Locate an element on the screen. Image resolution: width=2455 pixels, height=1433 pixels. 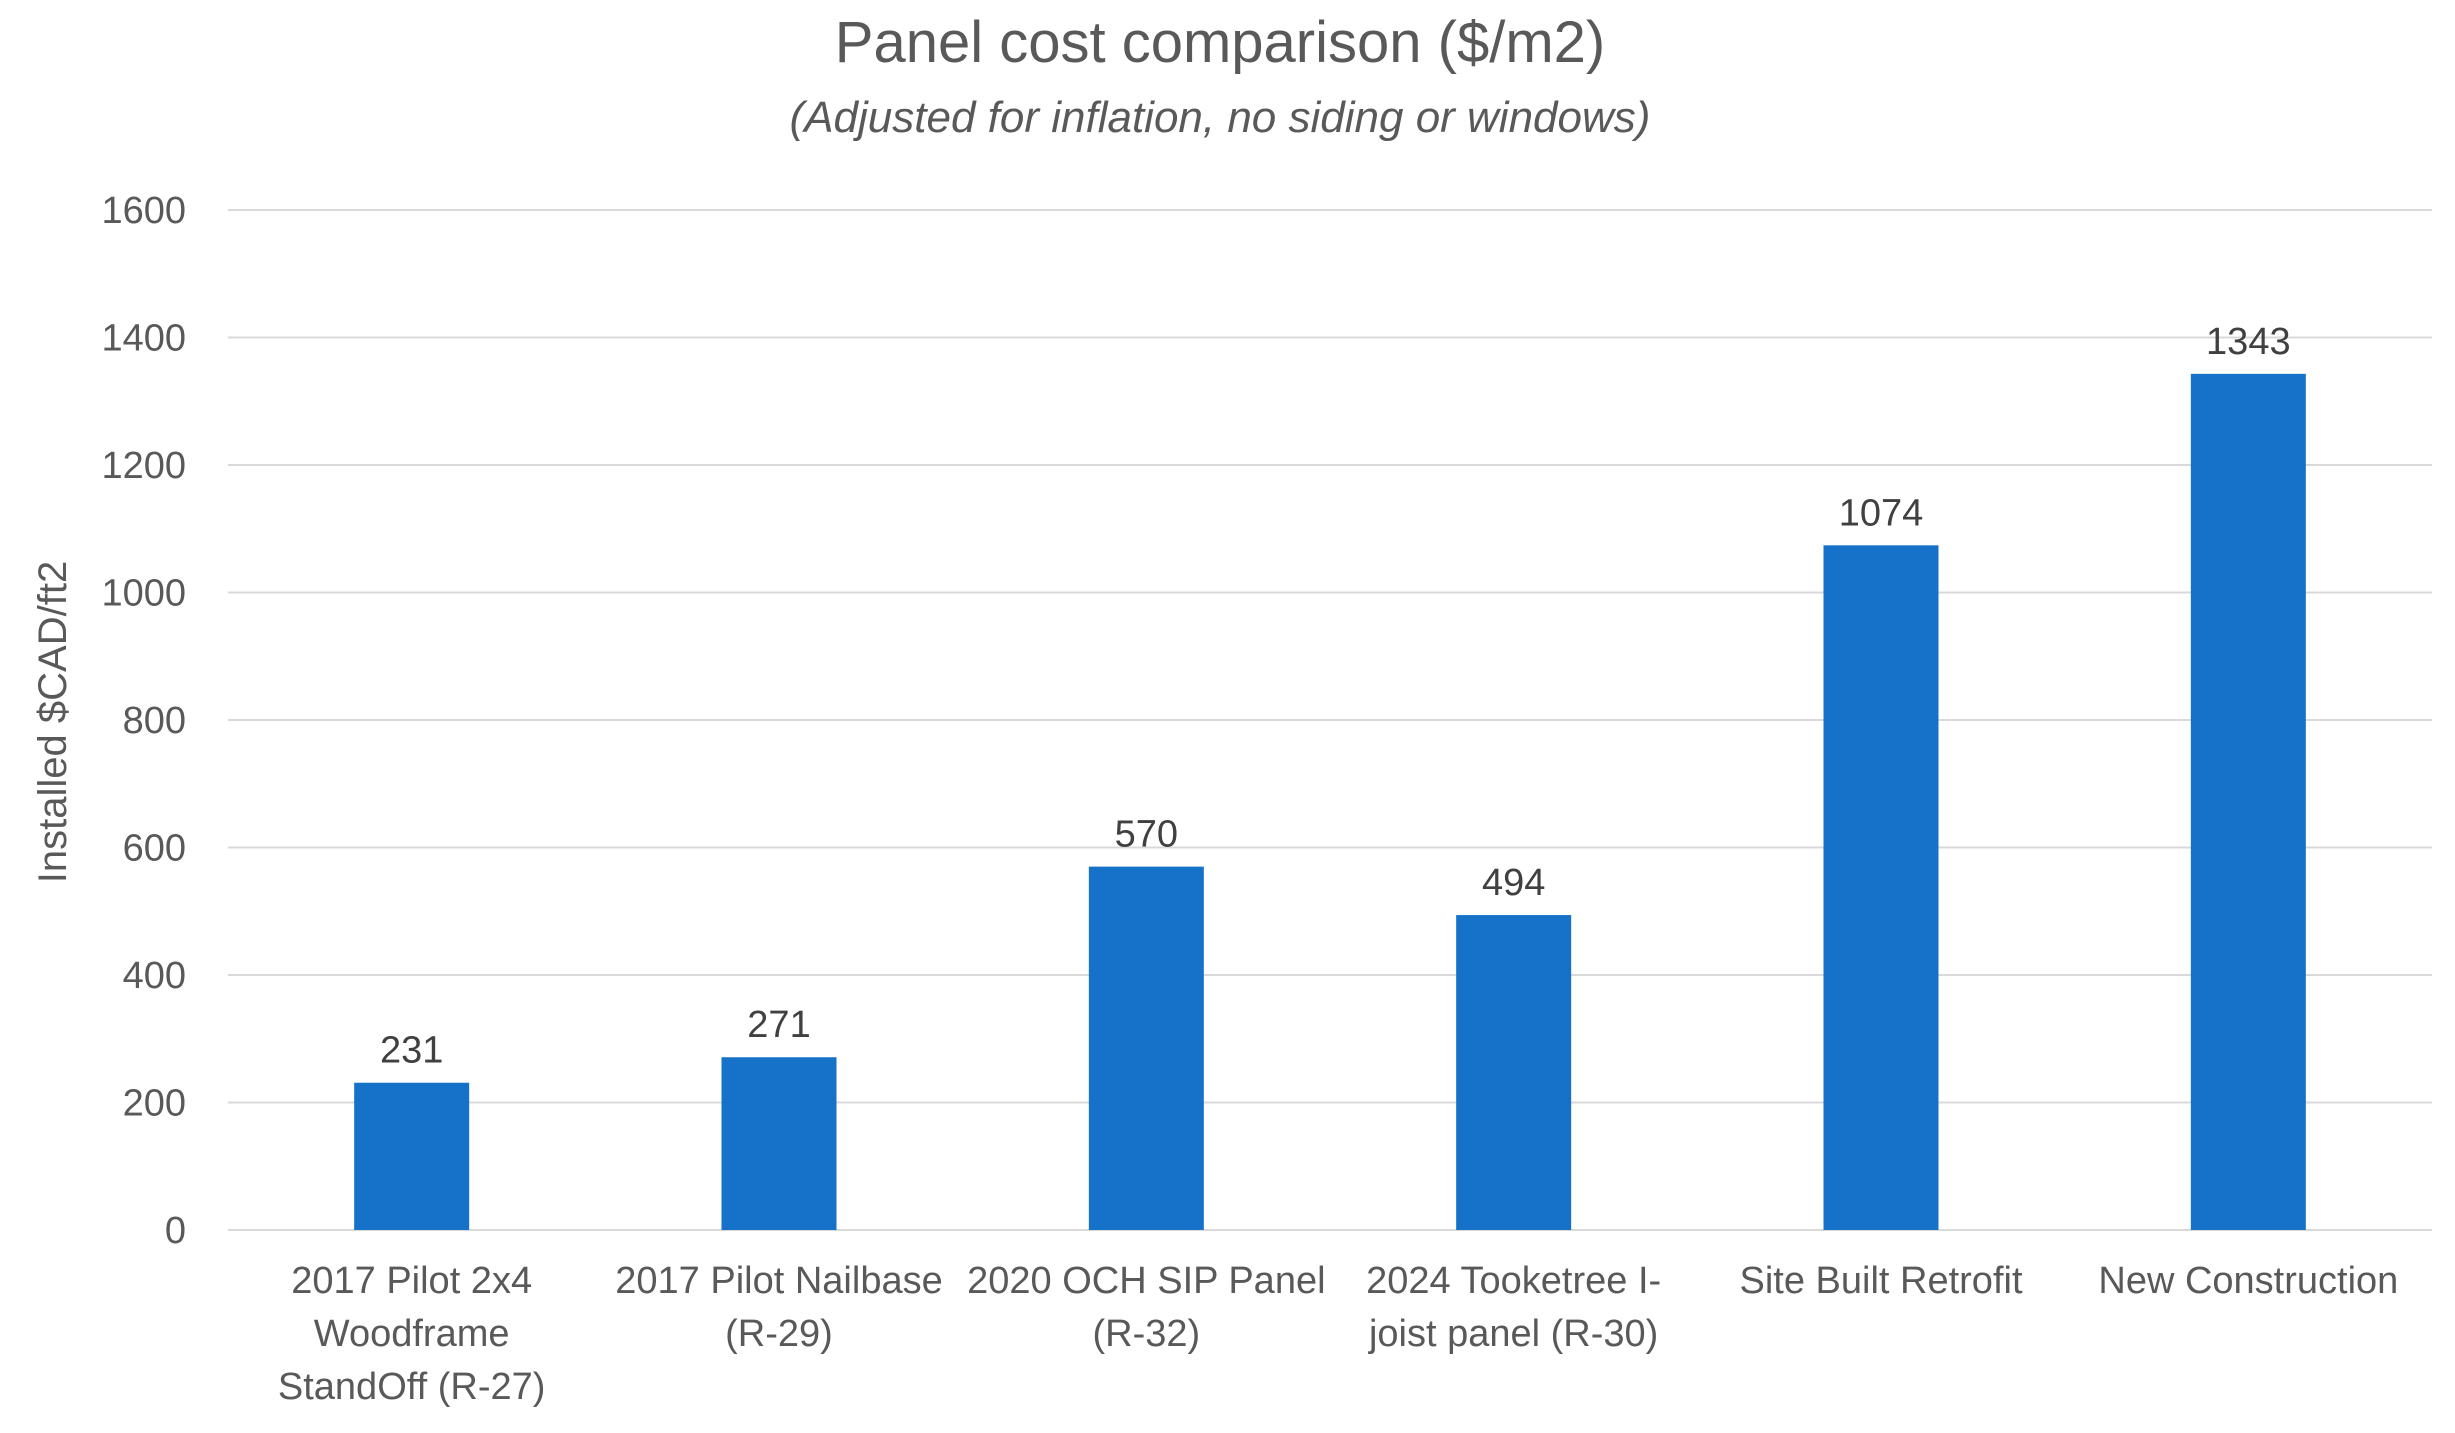
y-axis-ticks: 0 200 400 600 800 1000 1200 1400 1600 is located at coordinates (143, 721).